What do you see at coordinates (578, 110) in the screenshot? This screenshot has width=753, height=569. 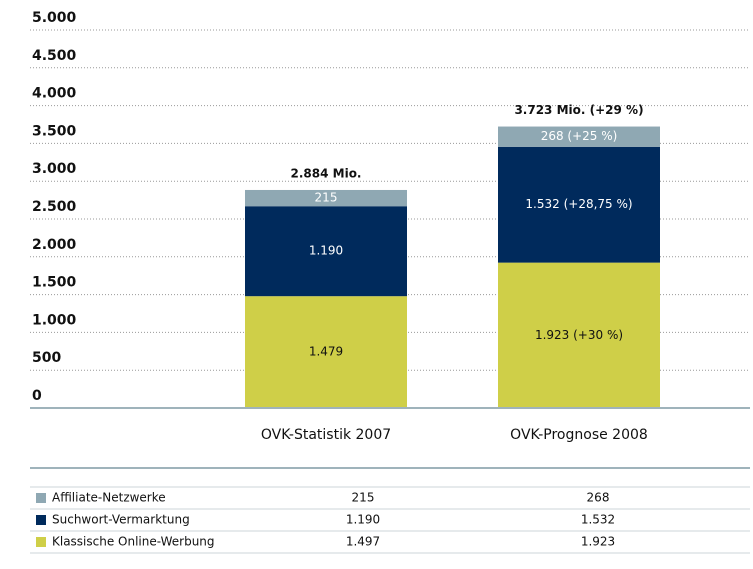 I see `total-label: 3.723 Mio. (+29 %)` at bounding box center [578, 110].